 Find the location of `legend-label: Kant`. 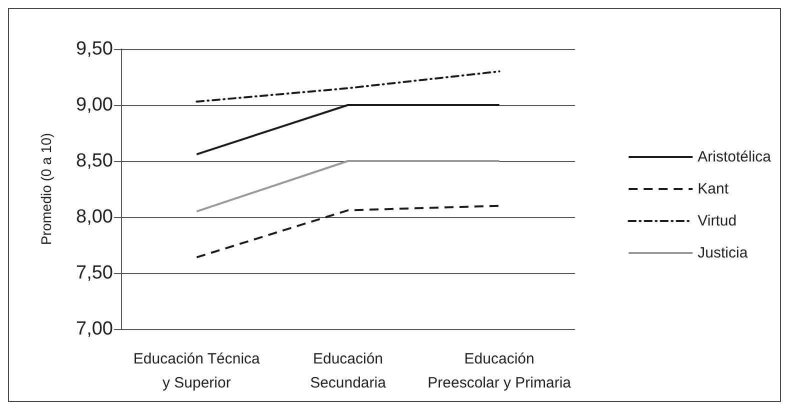

legend-label: Kant is located at coordinates (714, 189).